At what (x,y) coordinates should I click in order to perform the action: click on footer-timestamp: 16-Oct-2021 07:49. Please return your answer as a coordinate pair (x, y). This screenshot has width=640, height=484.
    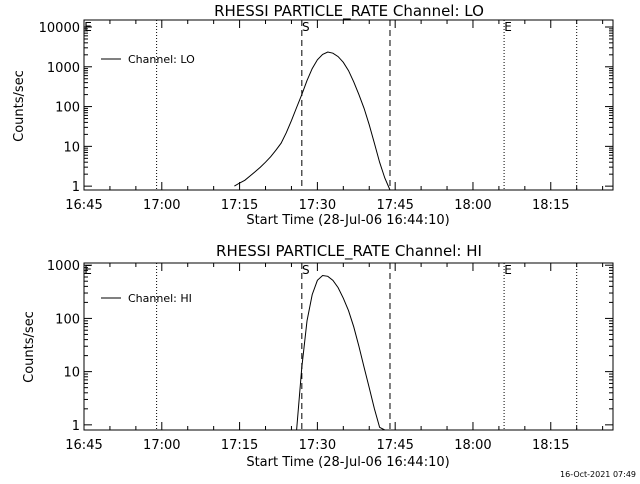
    Looking at the image, I should click on (598, 474).